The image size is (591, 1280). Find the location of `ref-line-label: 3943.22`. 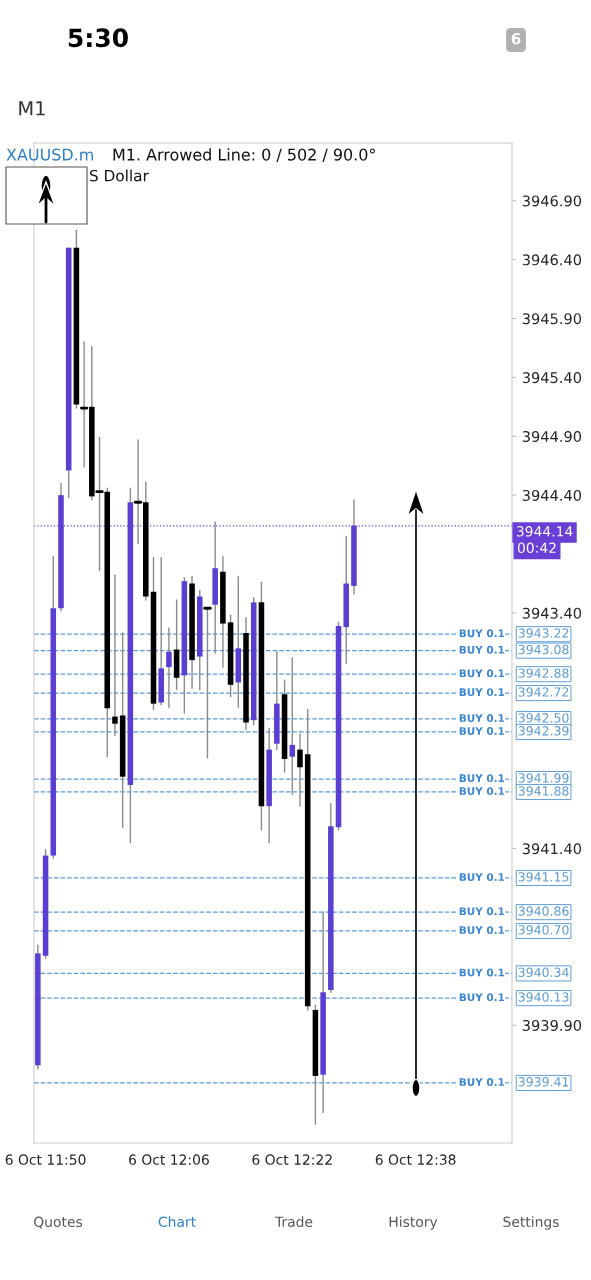

ref-line-label: 3943.22 is located at coordinates (543, 633).